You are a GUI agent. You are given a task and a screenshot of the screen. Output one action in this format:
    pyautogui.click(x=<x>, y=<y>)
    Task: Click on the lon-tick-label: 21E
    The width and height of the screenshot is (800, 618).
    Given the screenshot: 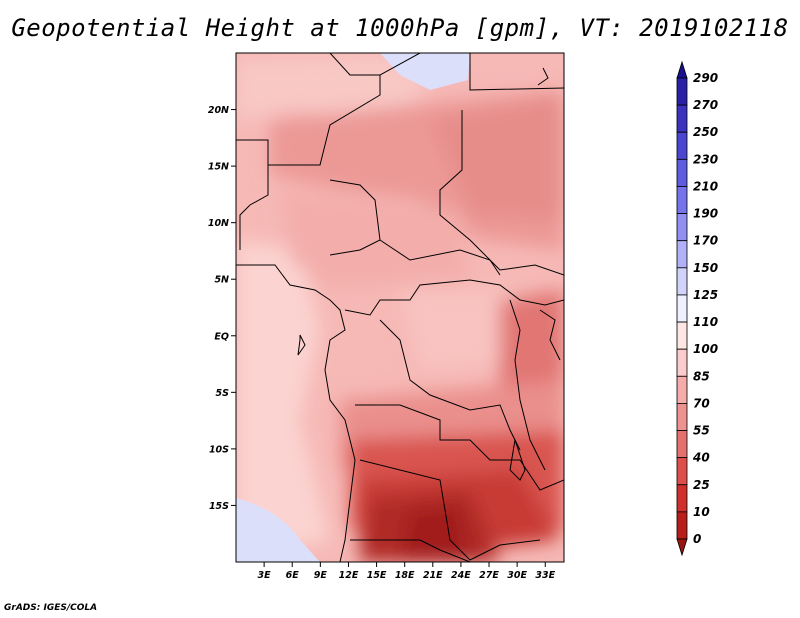 What is the action you would take?
    pyautogui.click(x=433, y=575)
    